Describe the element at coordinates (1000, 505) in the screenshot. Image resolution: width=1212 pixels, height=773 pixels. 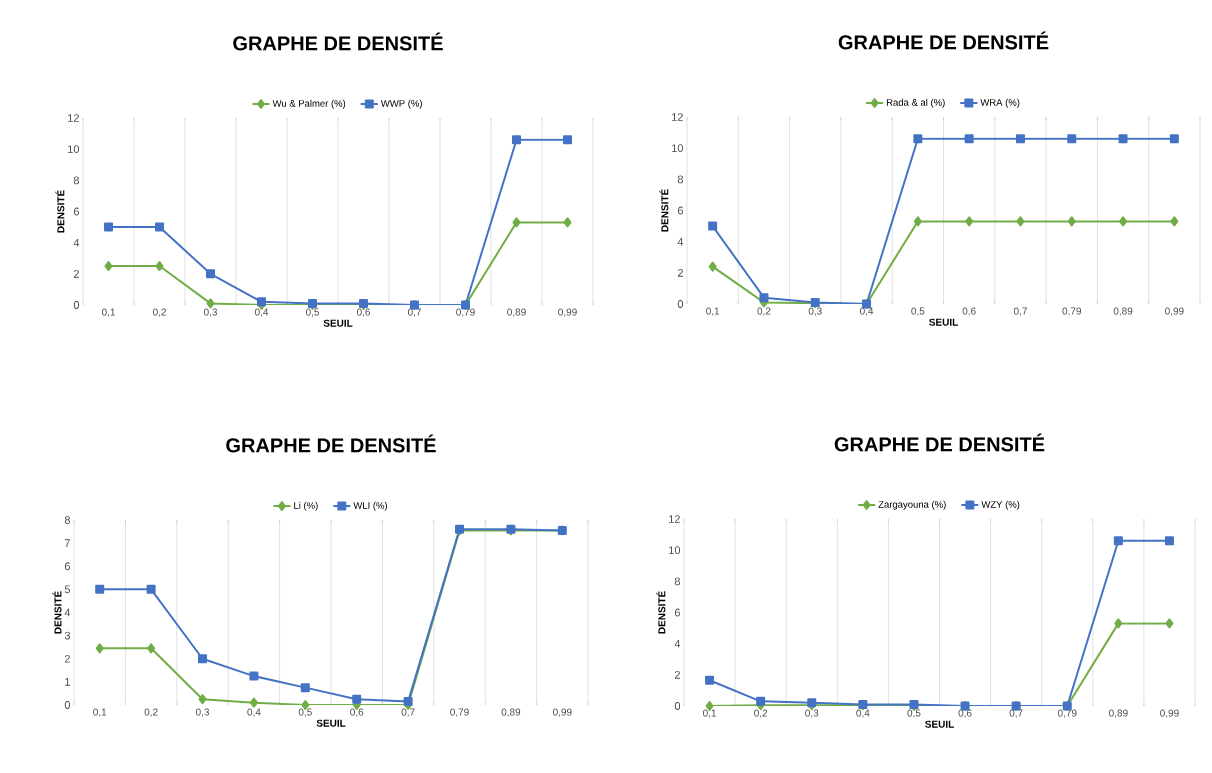
I see `legend-label: WZY (%)` at that location.